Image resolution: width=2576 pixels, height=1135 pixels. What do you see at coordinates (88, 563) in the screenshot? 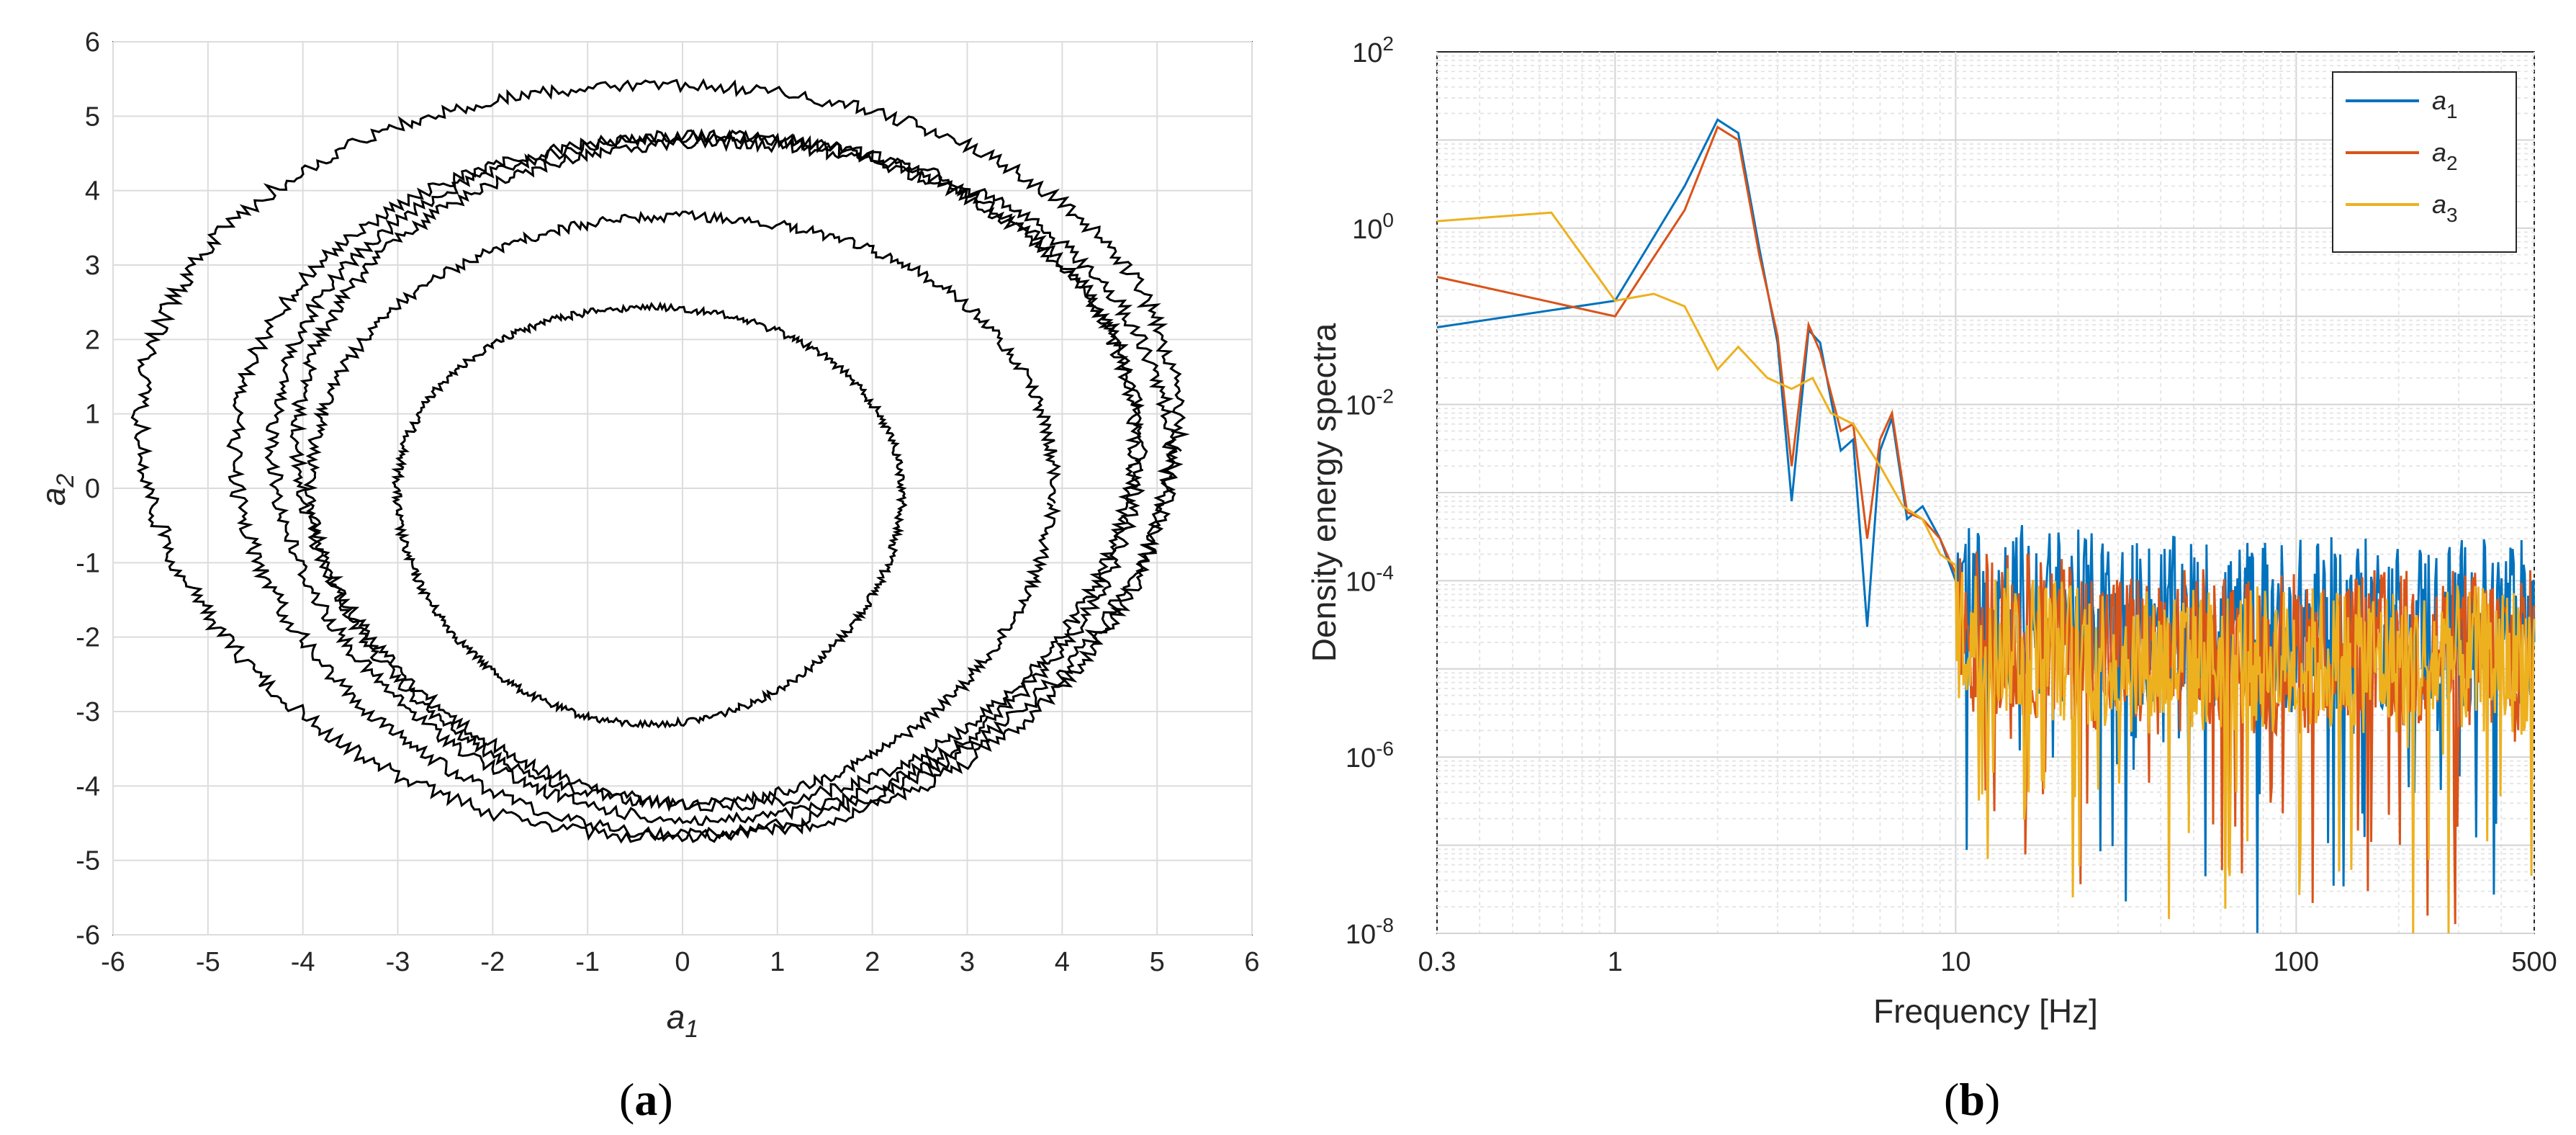
I see `y-tick-label: -1` at bounding box center [88, 563].